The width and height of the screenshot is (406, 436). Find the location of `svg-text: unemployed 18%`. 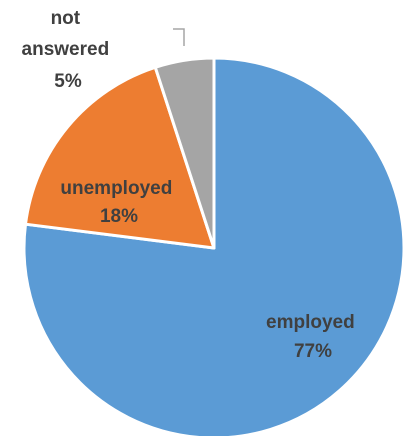

svg-text: unemployed 18% is located at coordinates (118, 202).